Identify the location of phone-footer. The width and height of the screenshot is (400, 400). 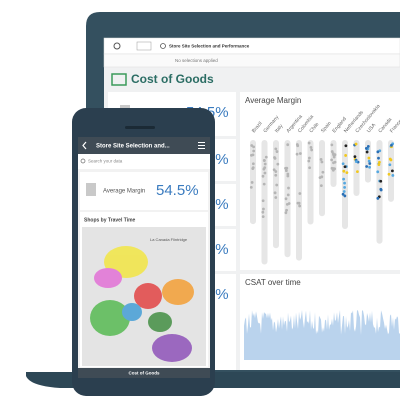
(144, 373).